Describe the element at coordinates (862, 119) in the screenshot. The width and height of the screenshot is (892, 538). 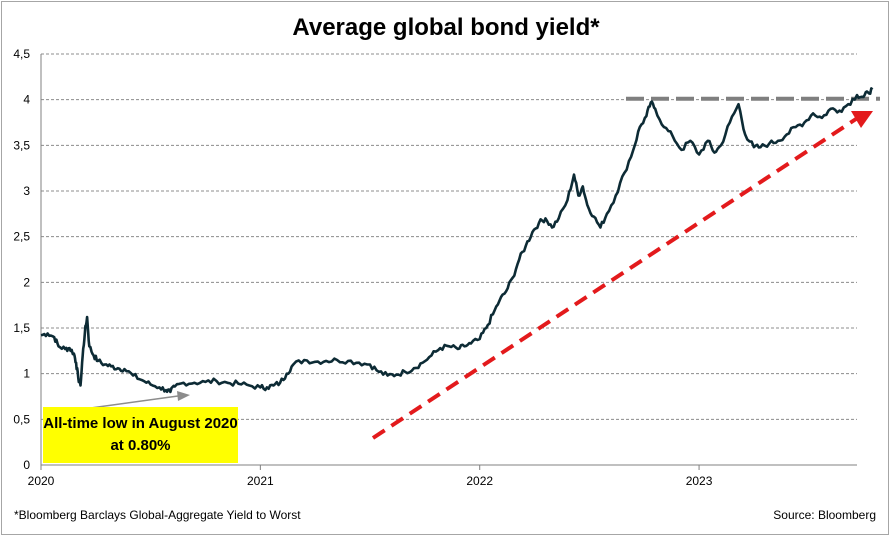
I see `trend-arrow-head` at that location.